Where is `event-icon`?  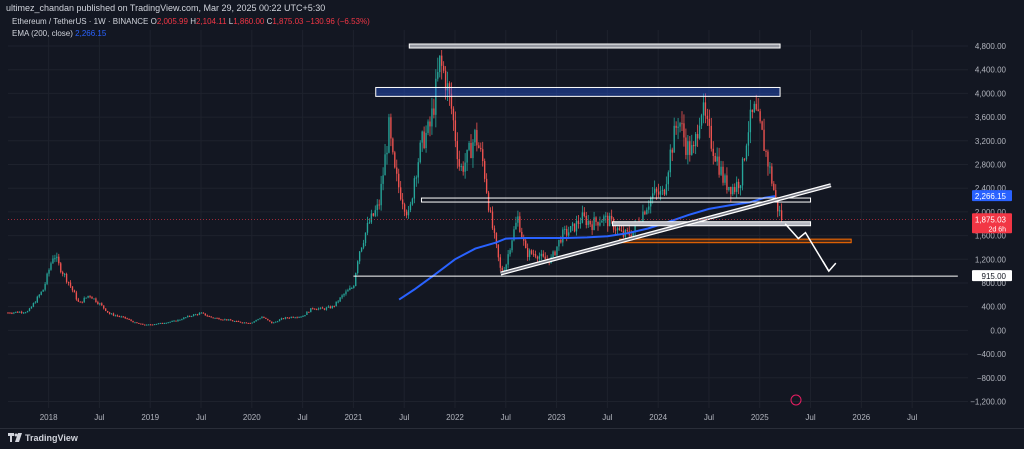
event-icon is located at coordinates (796, 400).